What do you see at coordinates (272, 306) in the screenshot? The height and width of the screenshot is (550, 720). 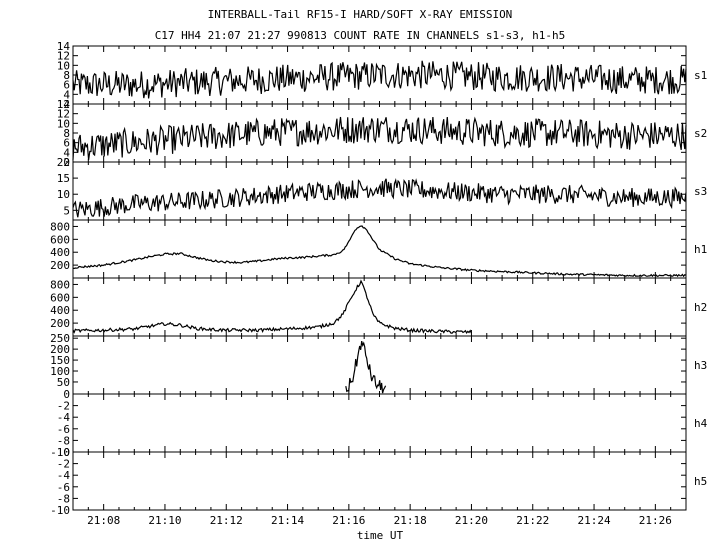 I see `series-h2` at bounding box center [272, 306].